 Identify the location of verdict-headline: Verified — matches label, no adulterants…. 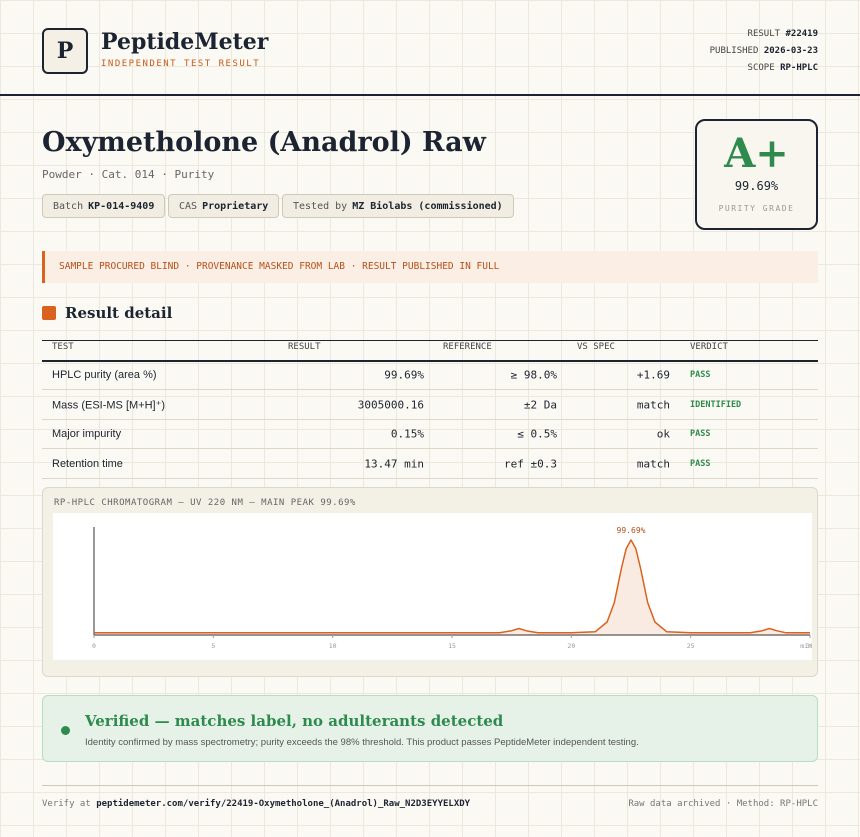
(294, 721).